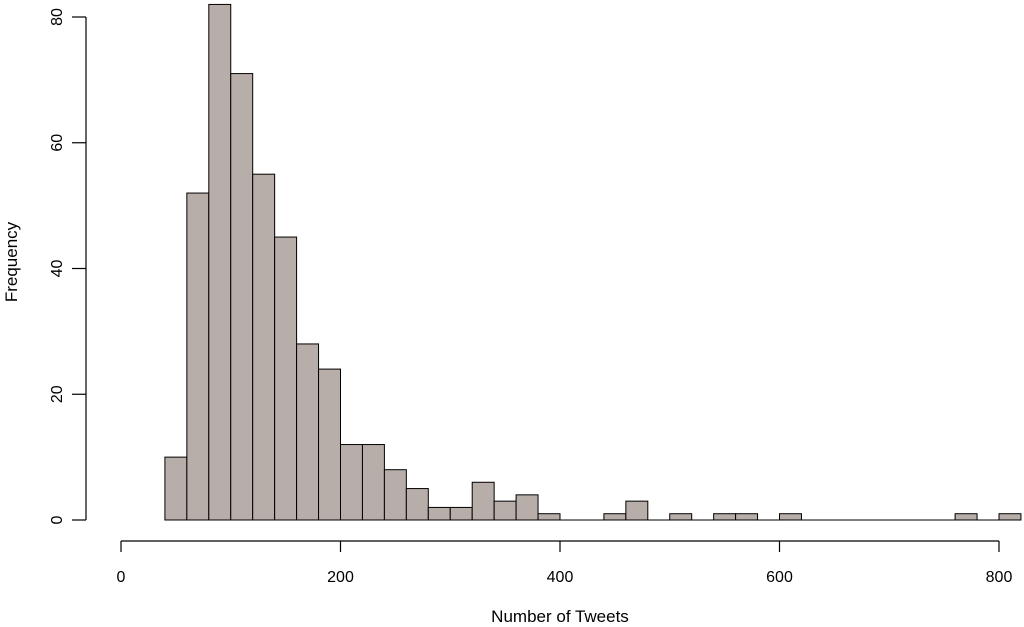 The width and height of the screenshot is (1024, 627). I want to click on x-tick-label: 400, so click(560, 577).